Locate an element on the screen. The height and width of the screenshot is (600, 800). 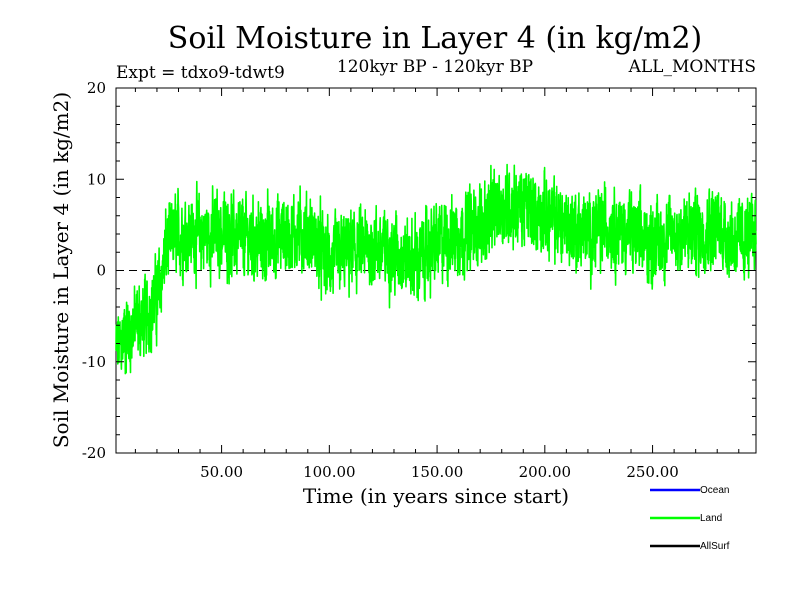
legend-label-ocean: Ocean is located at coordinates (714, 490).